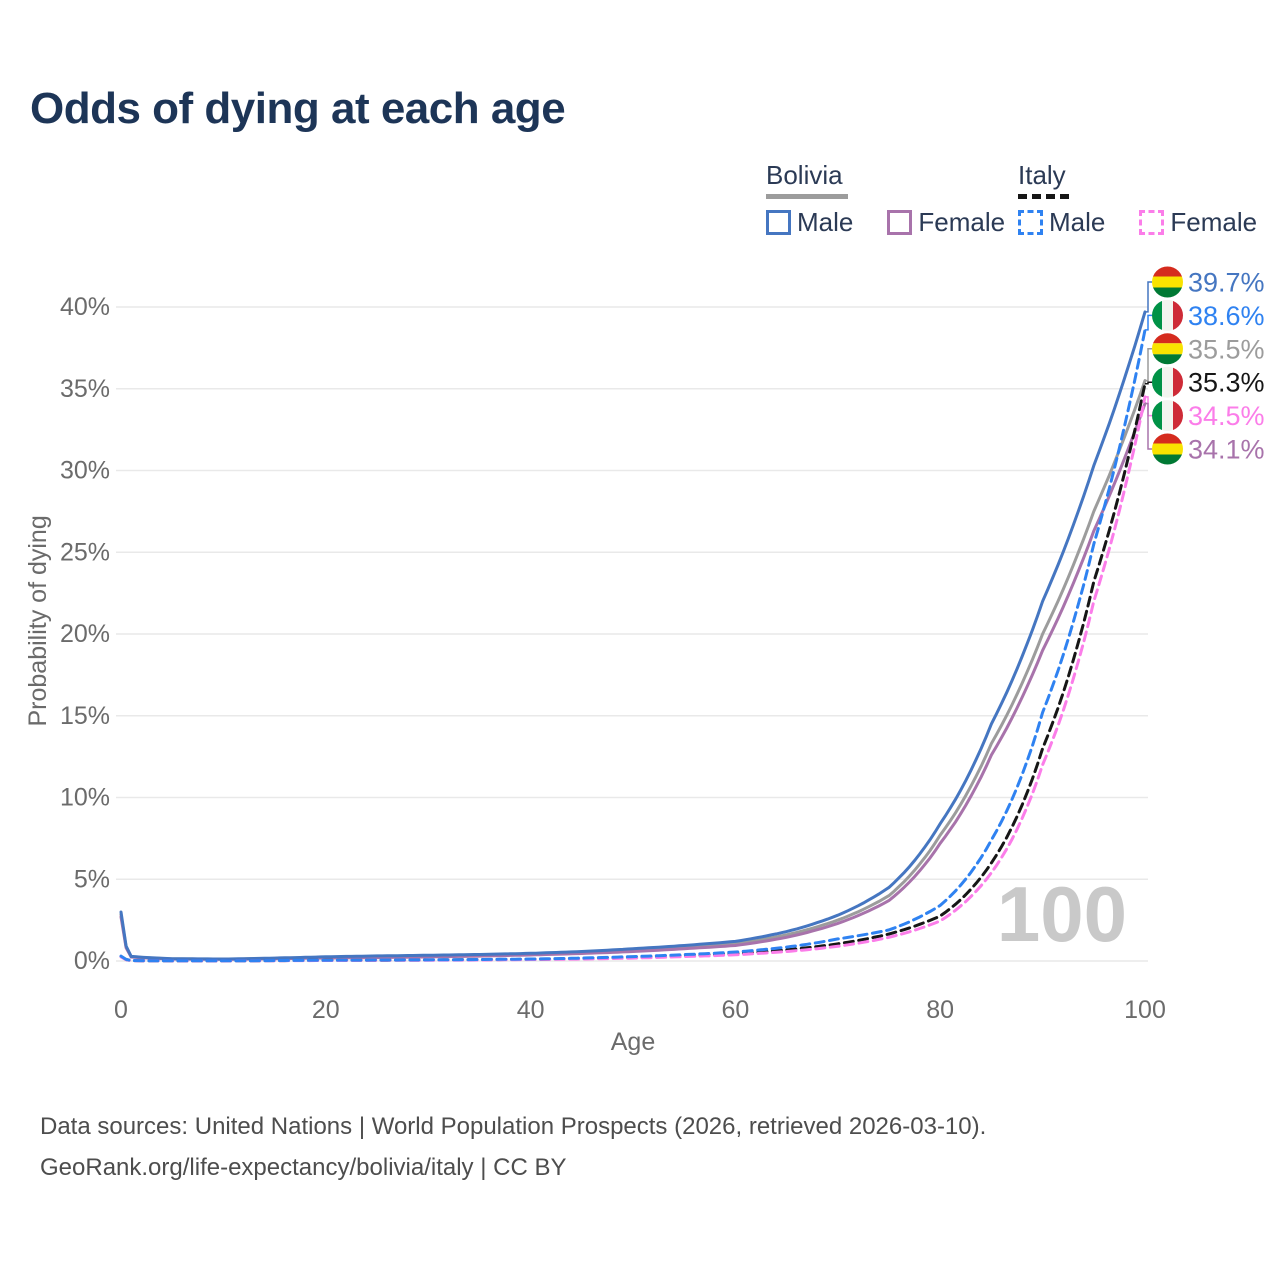  Describe the element at coordinates (1077, 222) in the screenshot. I see `legend-label-italy-male: Male` at that location.